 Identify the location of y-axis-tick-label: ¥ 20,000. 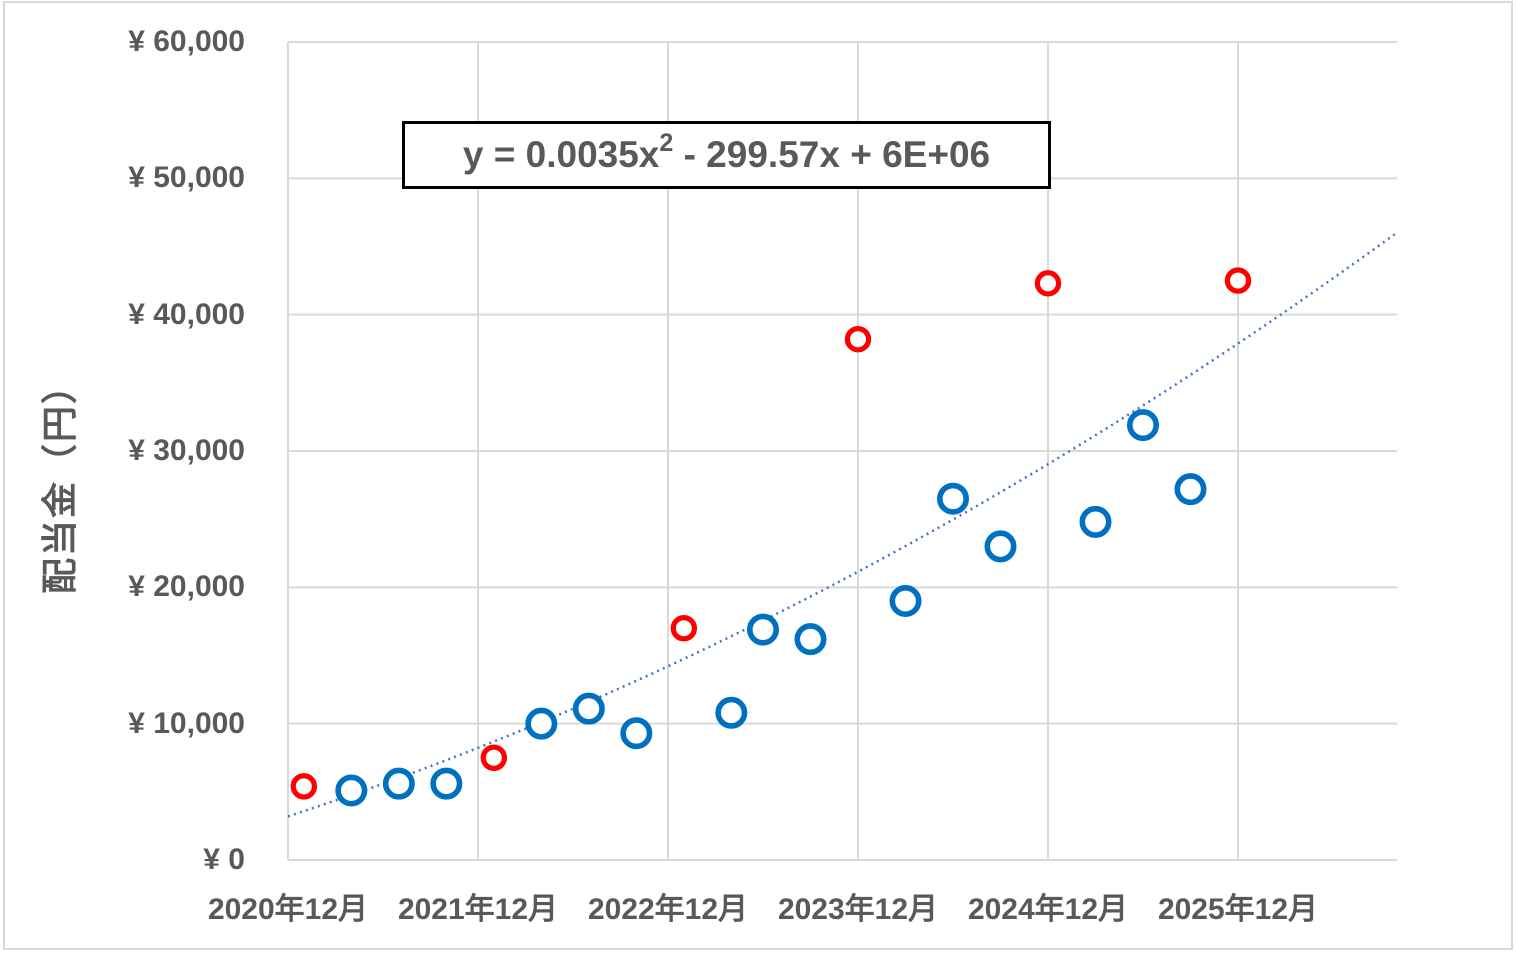
(186, 587).